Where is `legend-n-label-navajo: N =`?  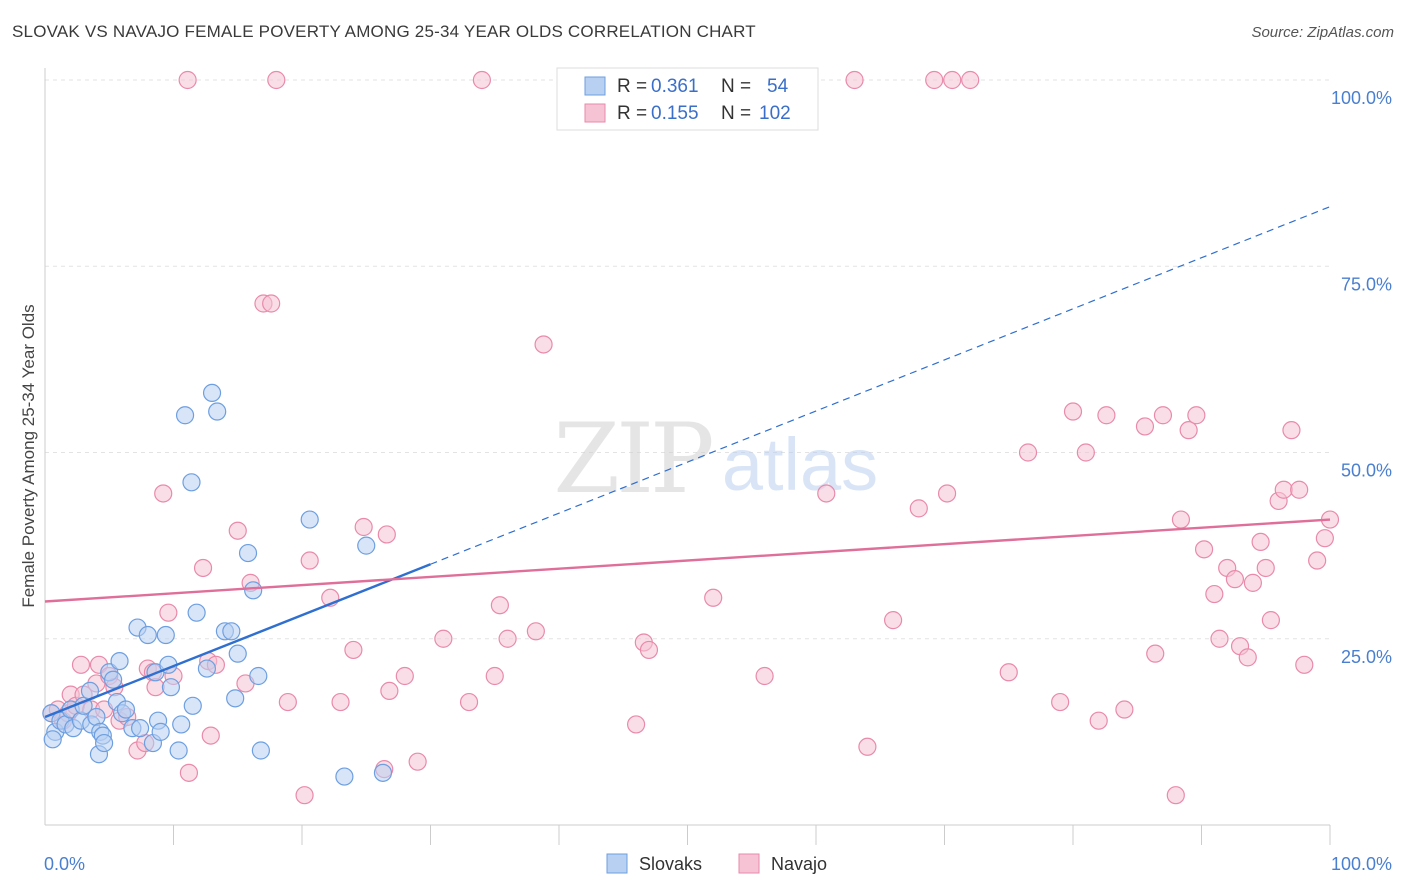
legend-n-label-navajo: N = is located at coordinates (736, 113).